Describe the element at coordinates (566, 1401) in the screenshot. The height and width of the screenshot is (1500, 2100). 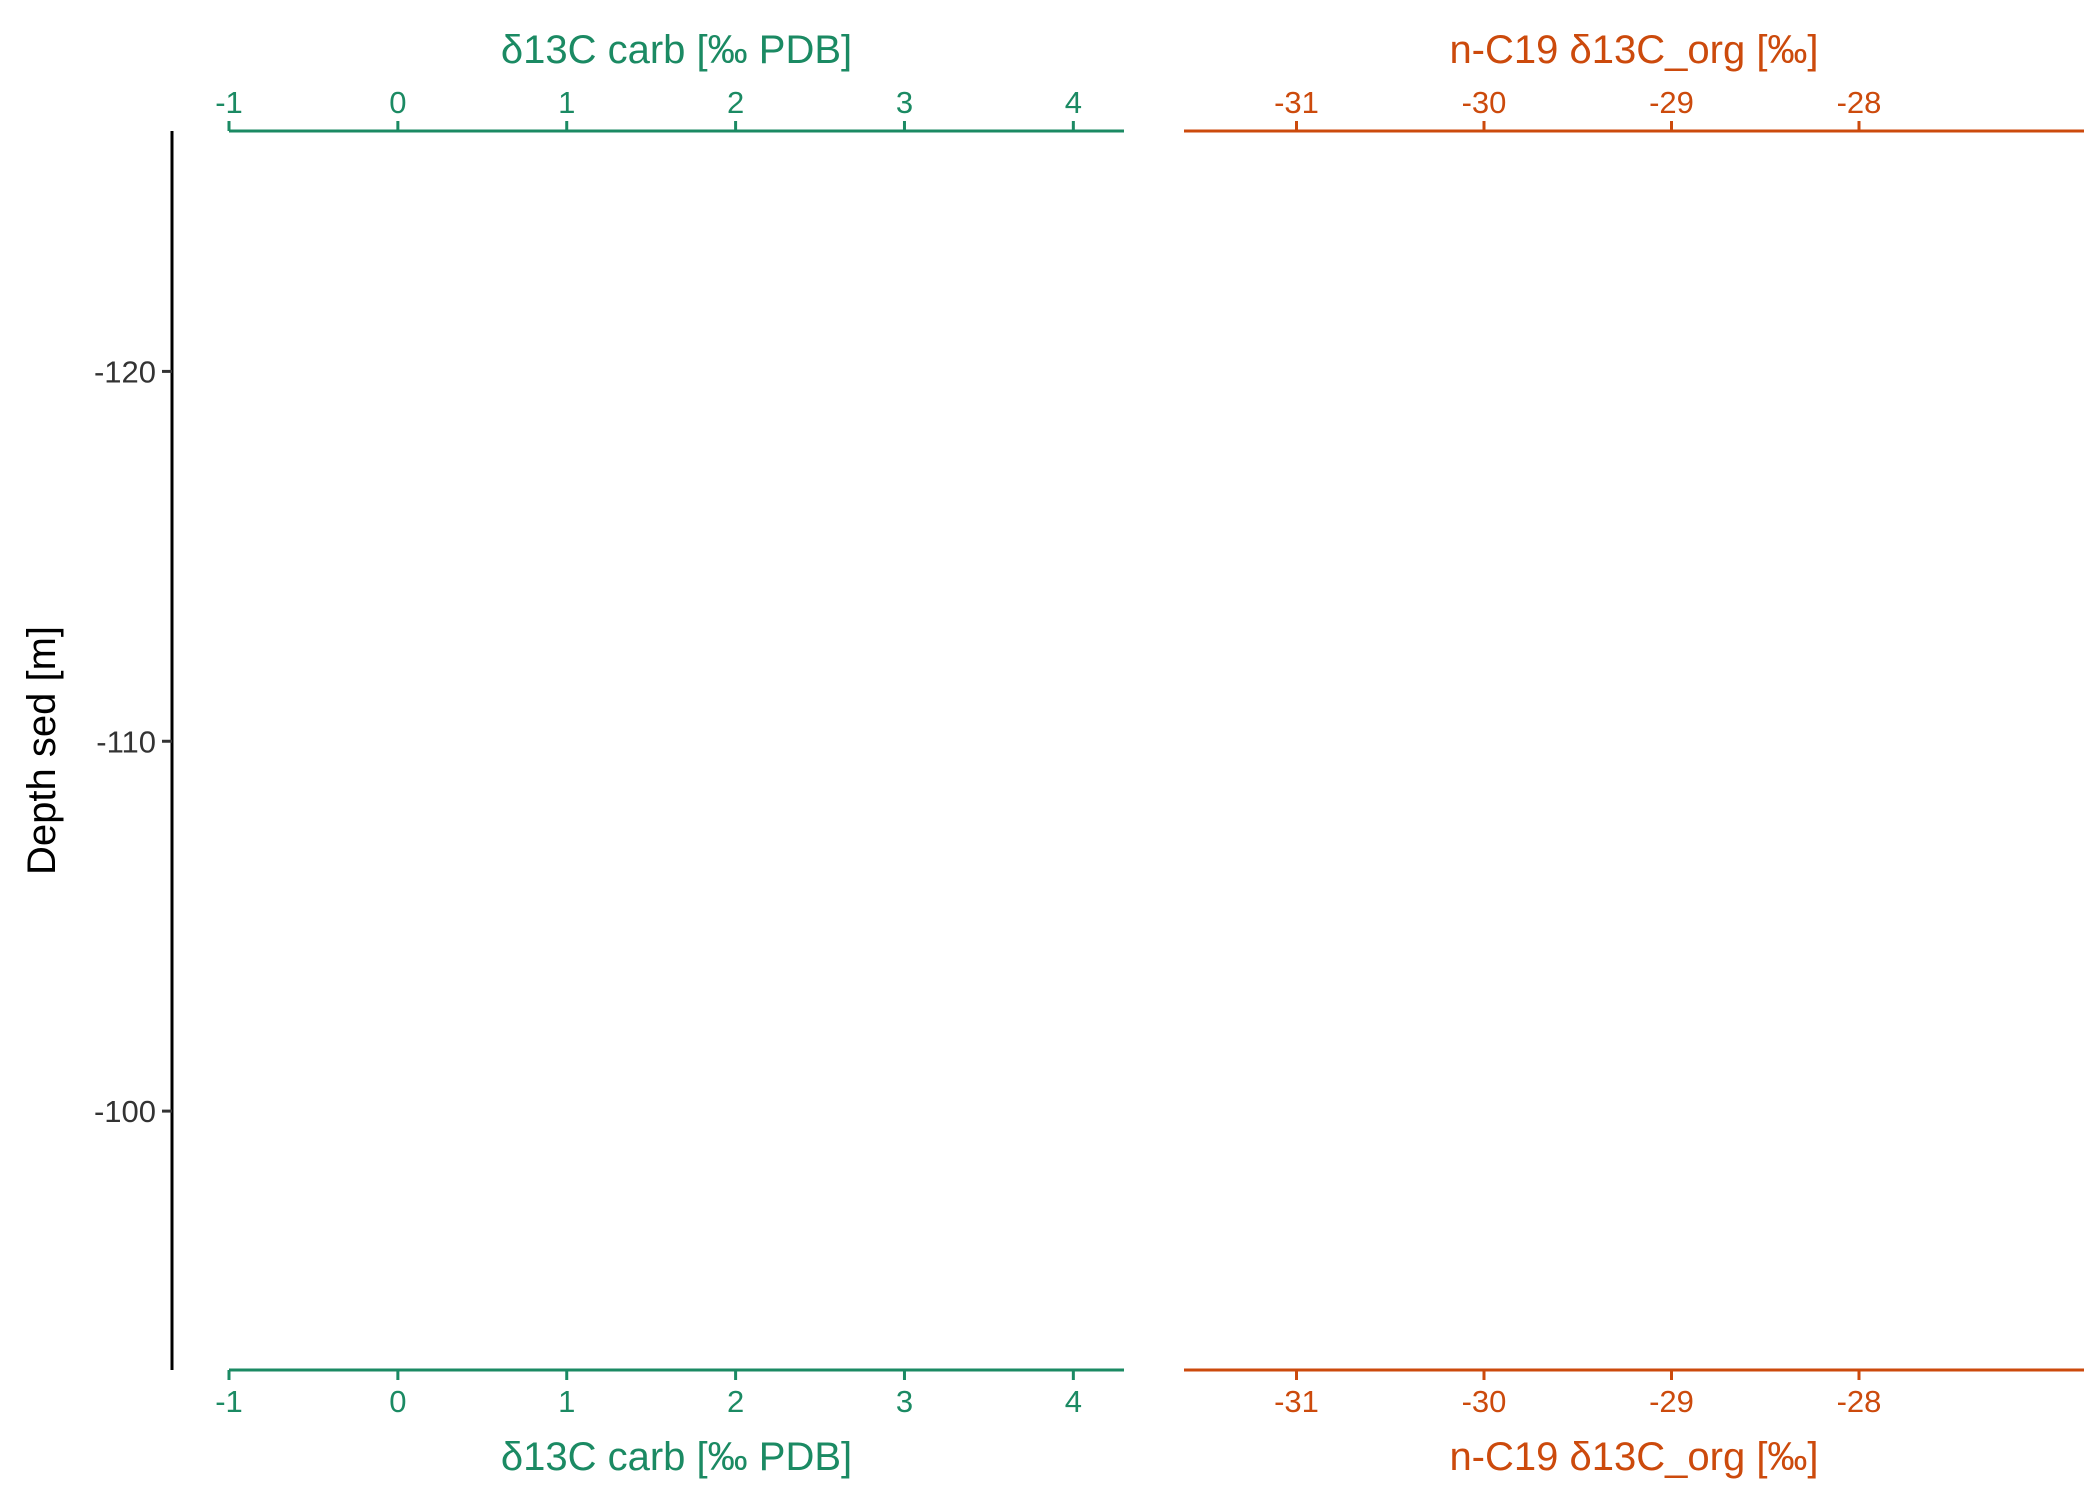
I see `bottom-x-tick-label: 1` at that location.